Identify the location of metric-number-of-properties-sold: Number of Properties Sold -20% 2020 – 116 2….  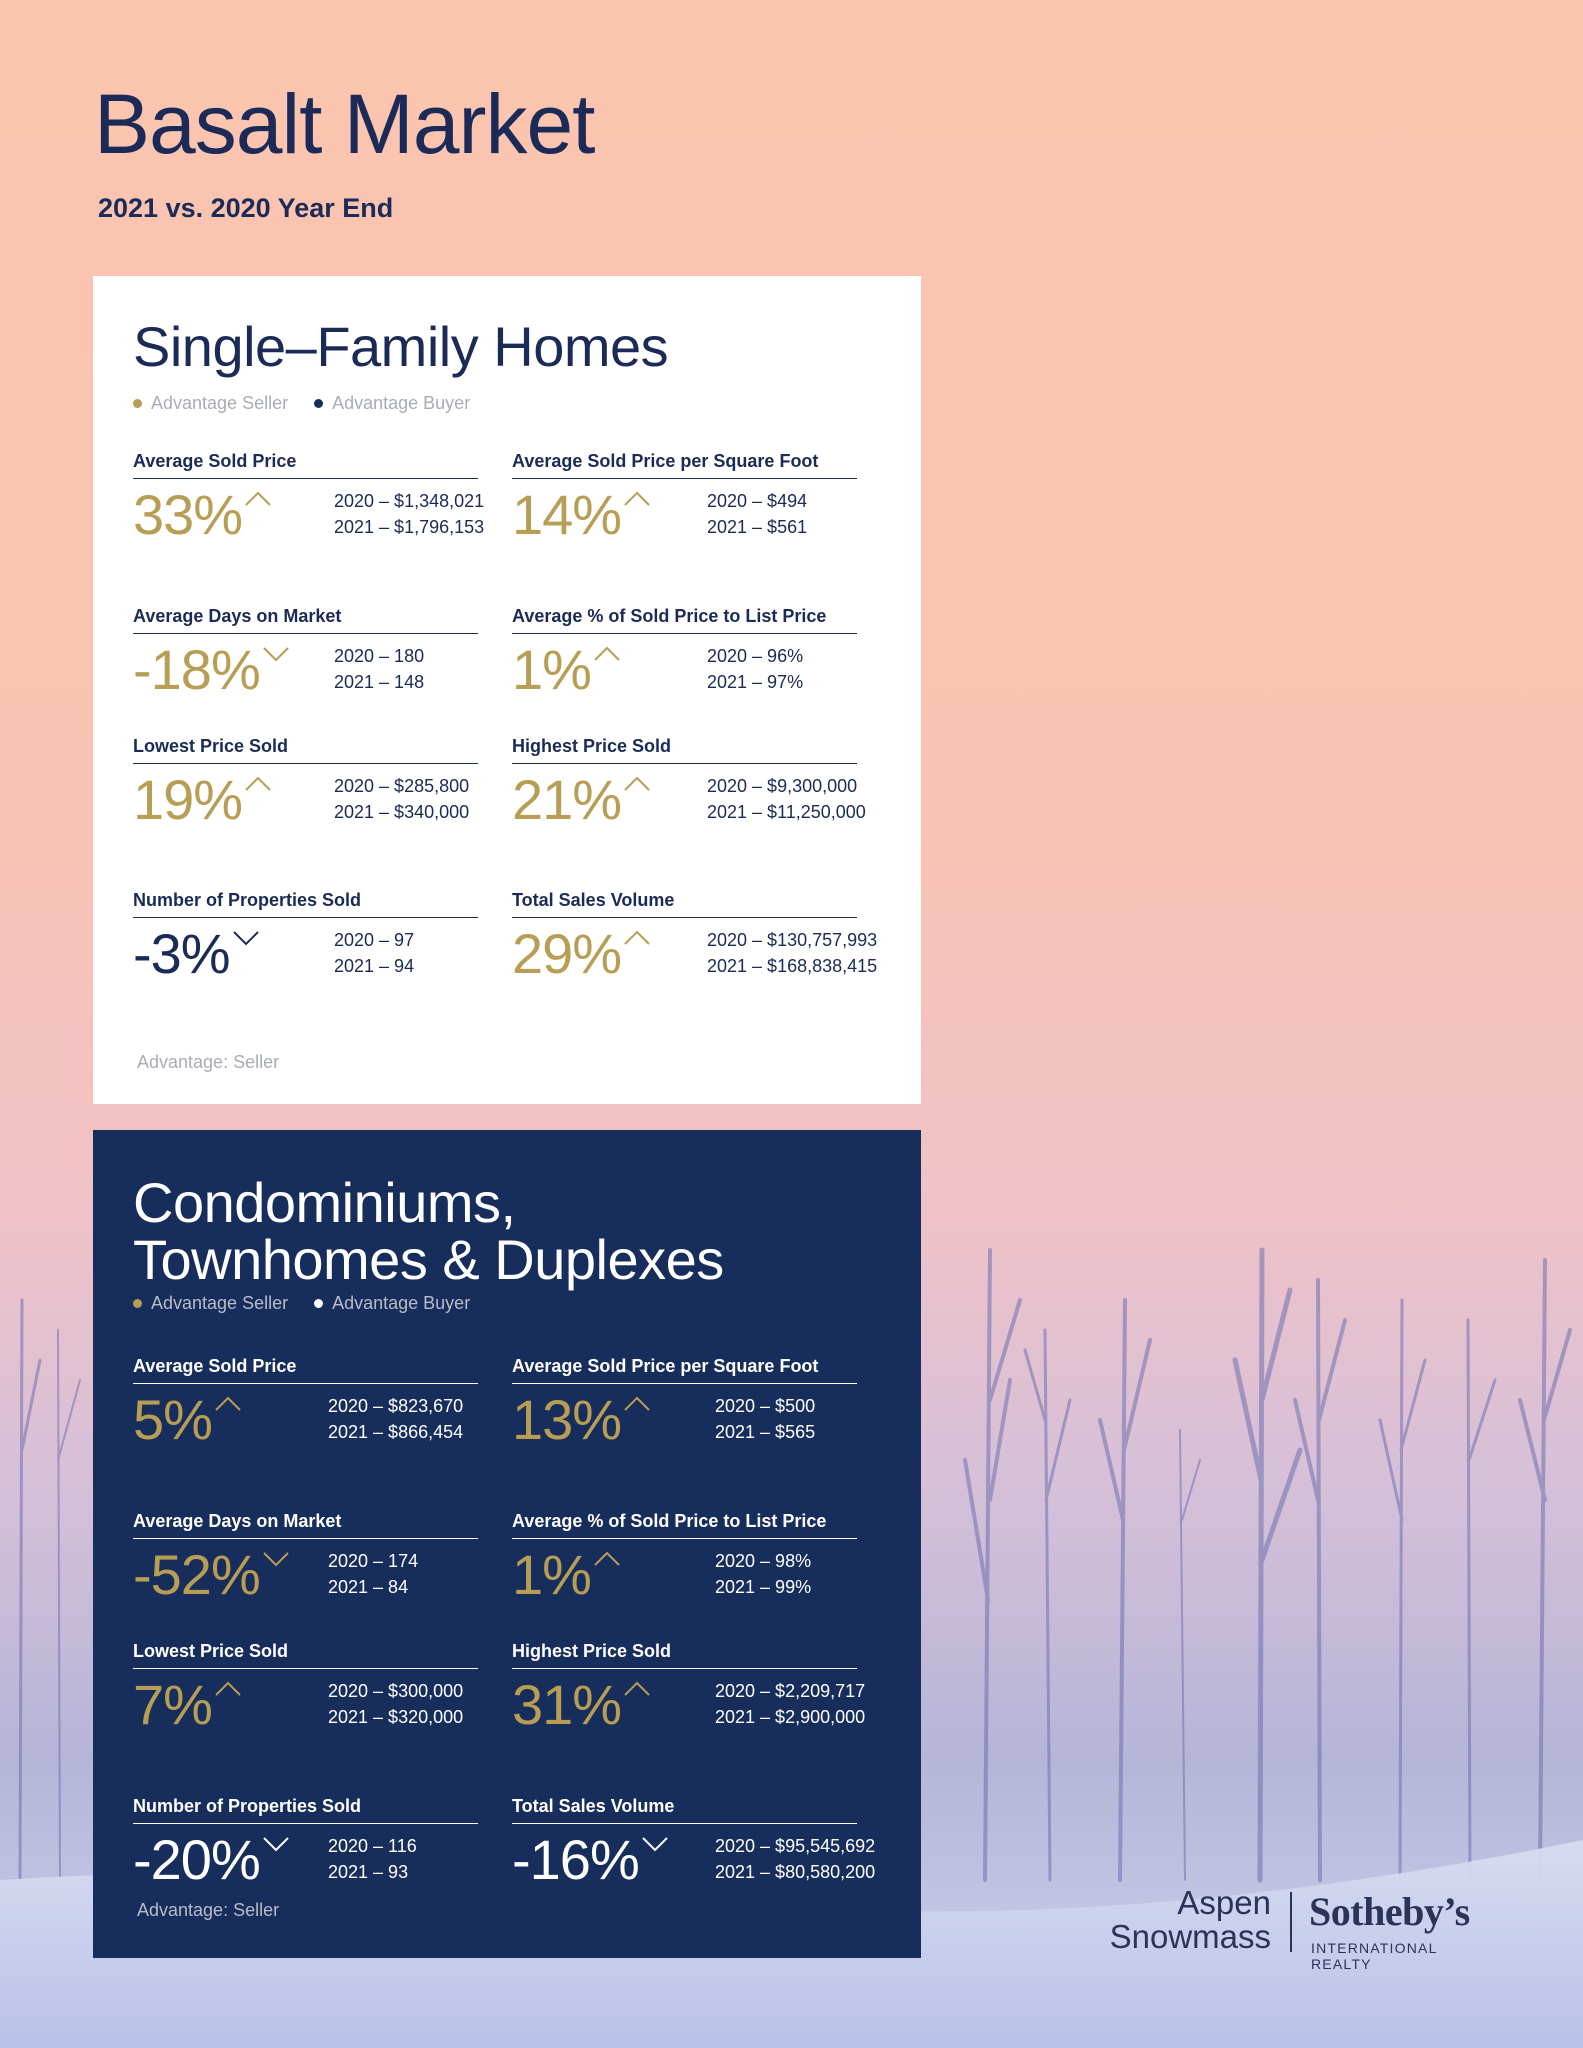
(305, 1845).